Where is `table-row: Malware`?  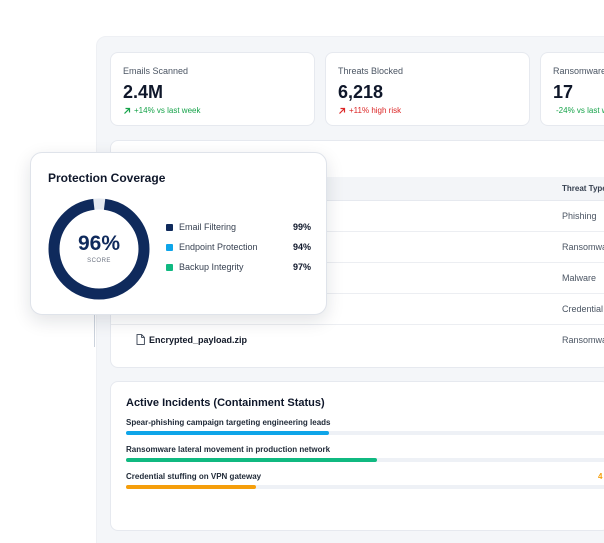 table-row: Malware is located at coordinates (357, 278).